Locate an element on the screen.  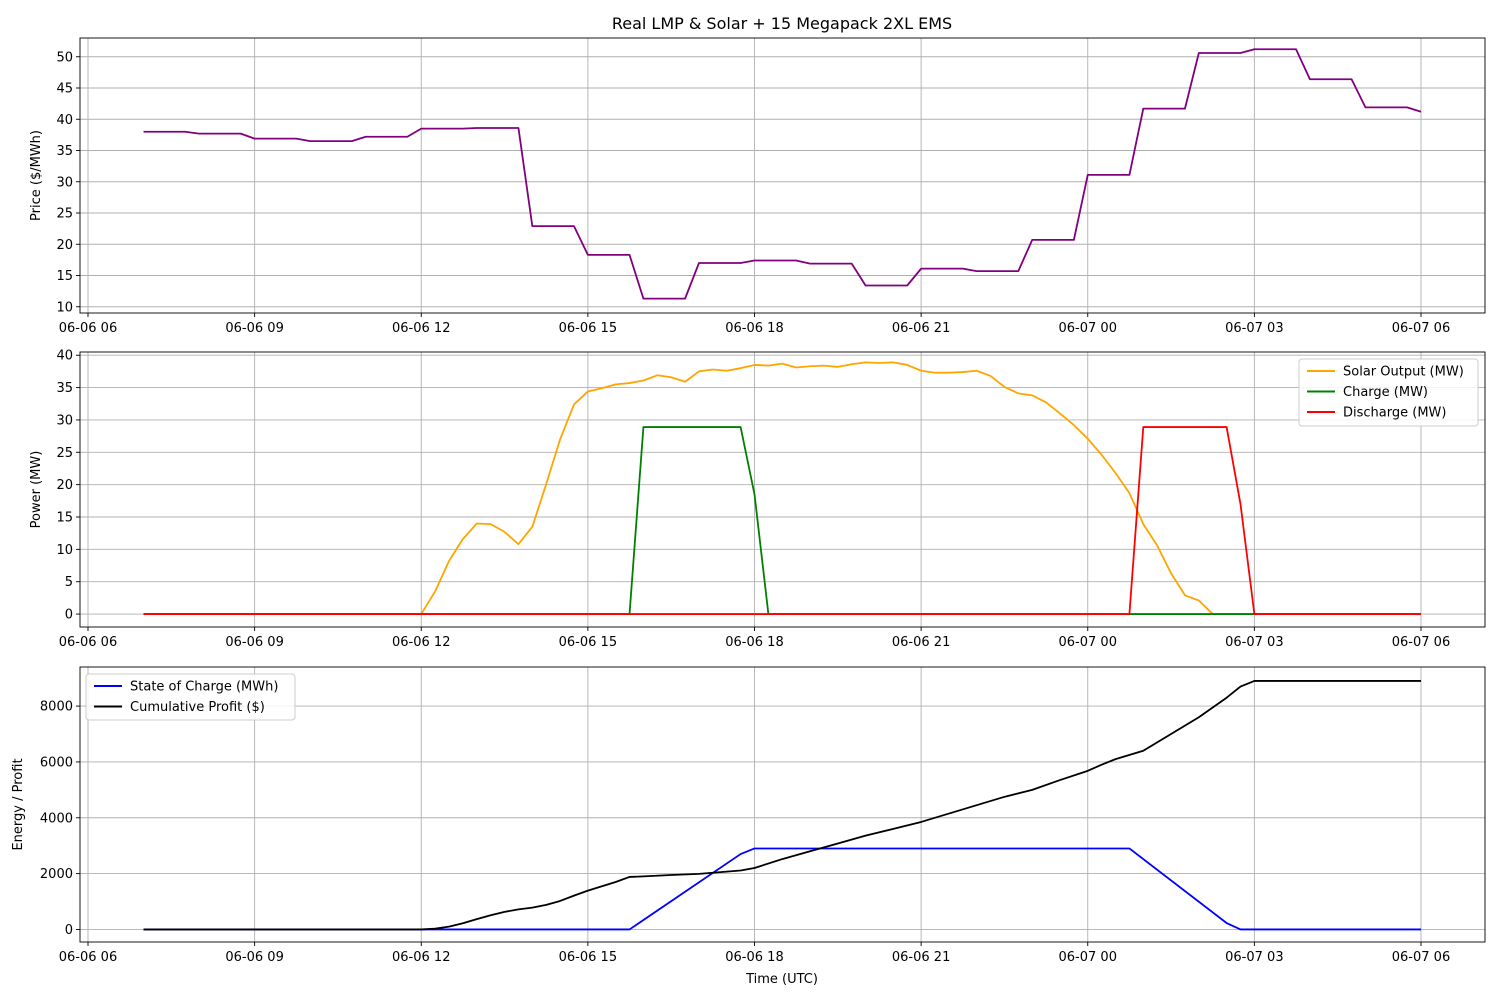
y-axis-label: Power (MW) is located at coordinates (36, 490).